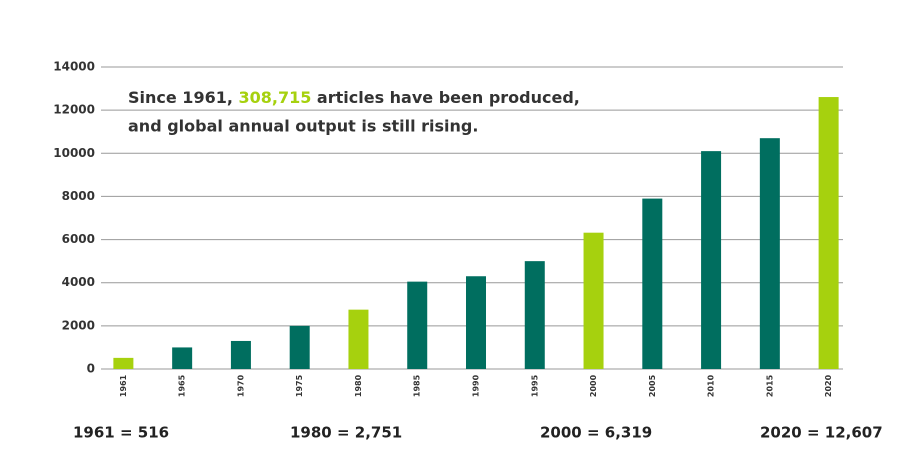 The image size is (899, 455). I want to click on callout: 1961 = 516, so click(121, 433).